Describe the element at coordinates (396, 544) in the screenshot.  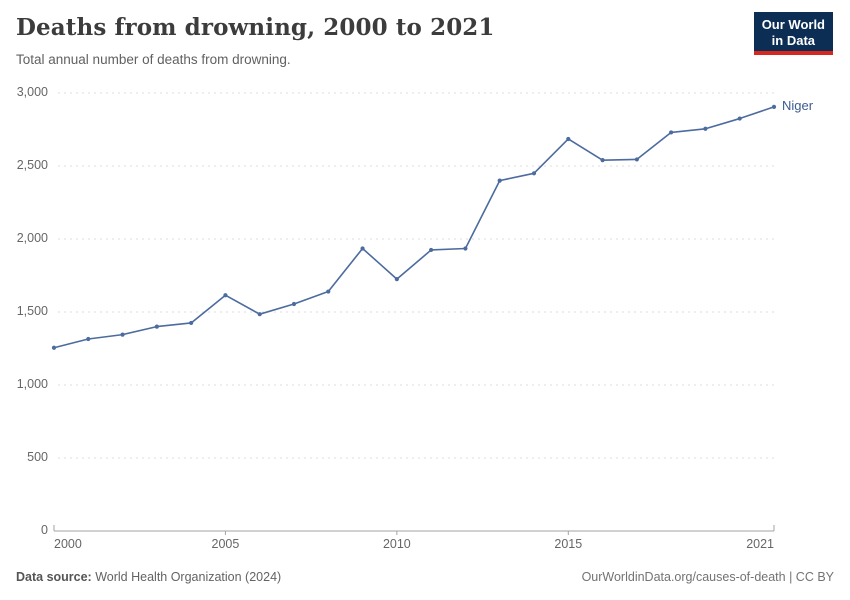
I see `x-axis-tick-label: 2010` at that location.